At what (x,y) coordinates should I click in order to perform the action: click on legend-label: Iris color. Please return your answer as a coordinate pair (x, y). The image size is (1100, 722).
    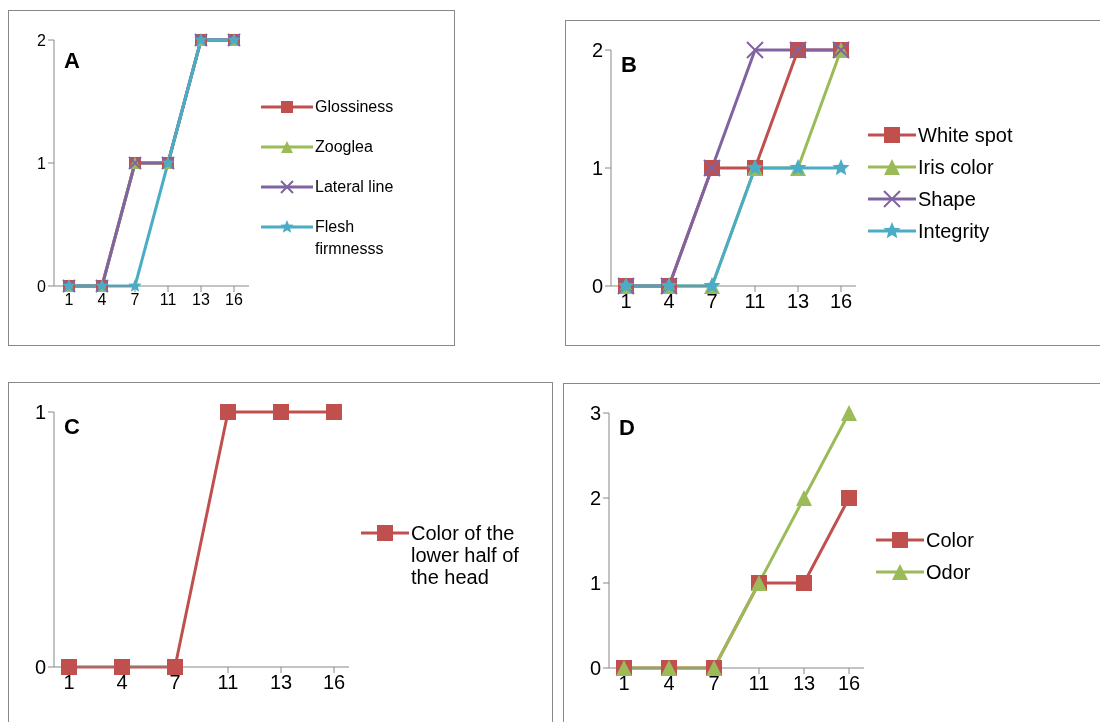
    Looking at the image, I should click on (956, 167).